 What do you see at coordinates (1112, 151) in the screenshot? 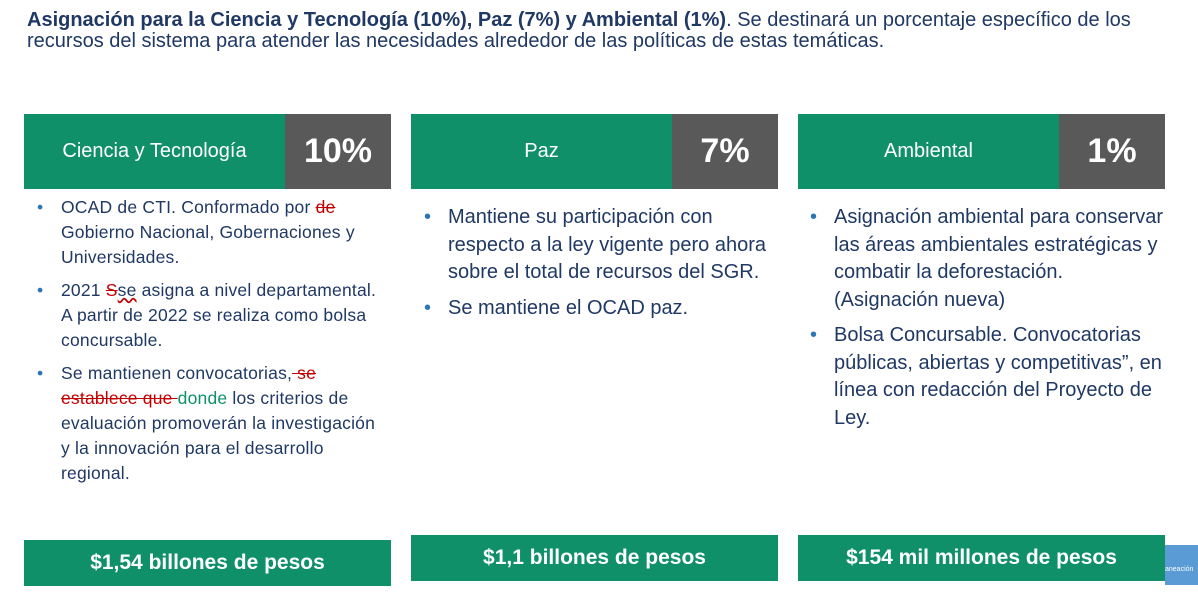
I see `card-percent: 1%` at bounding box center [1112, 151].